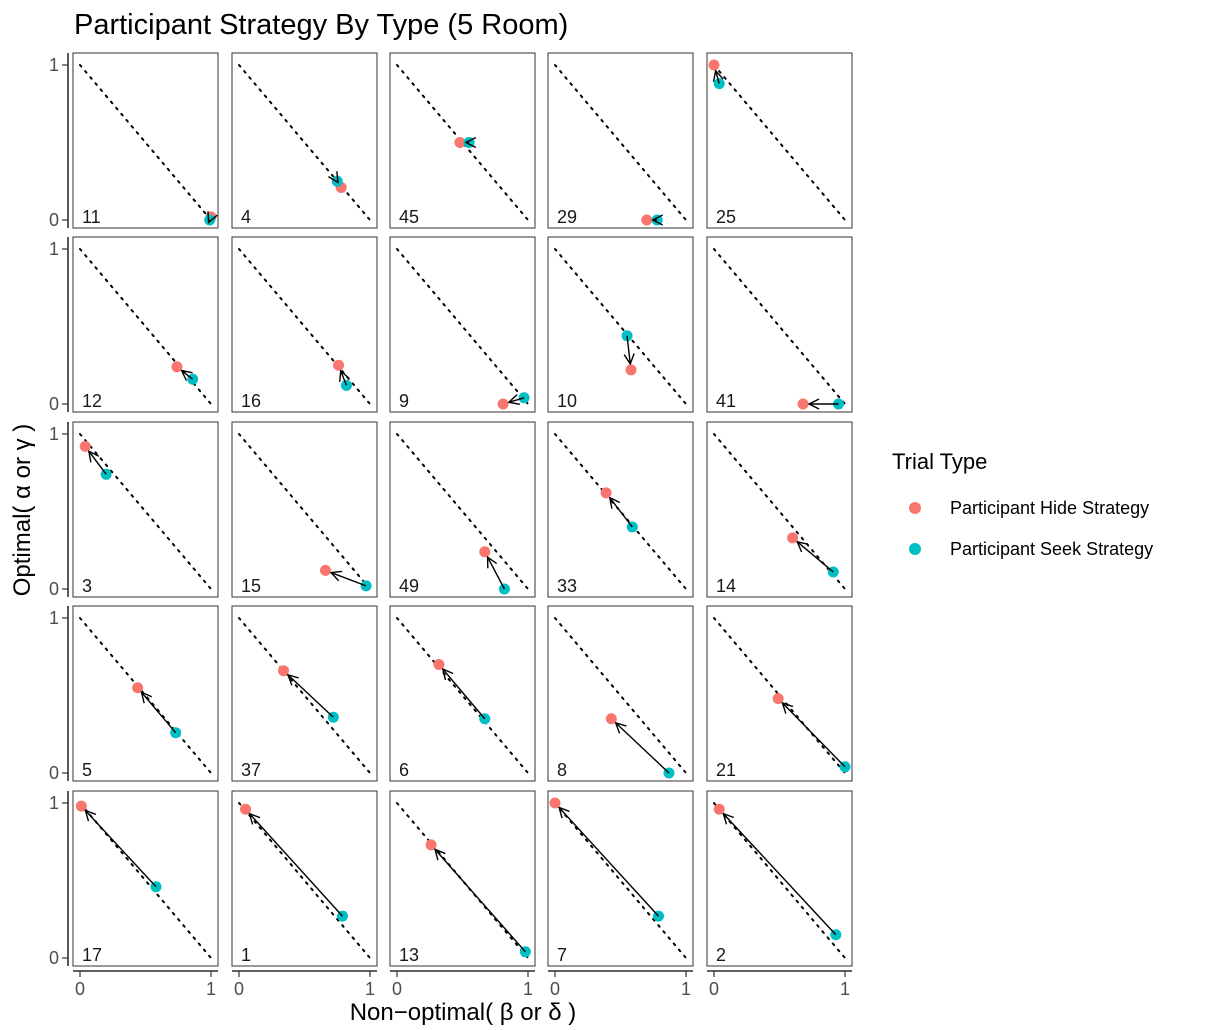 The image size is (1205, 1030). I want to click on panel: 25, so click(779, 140).